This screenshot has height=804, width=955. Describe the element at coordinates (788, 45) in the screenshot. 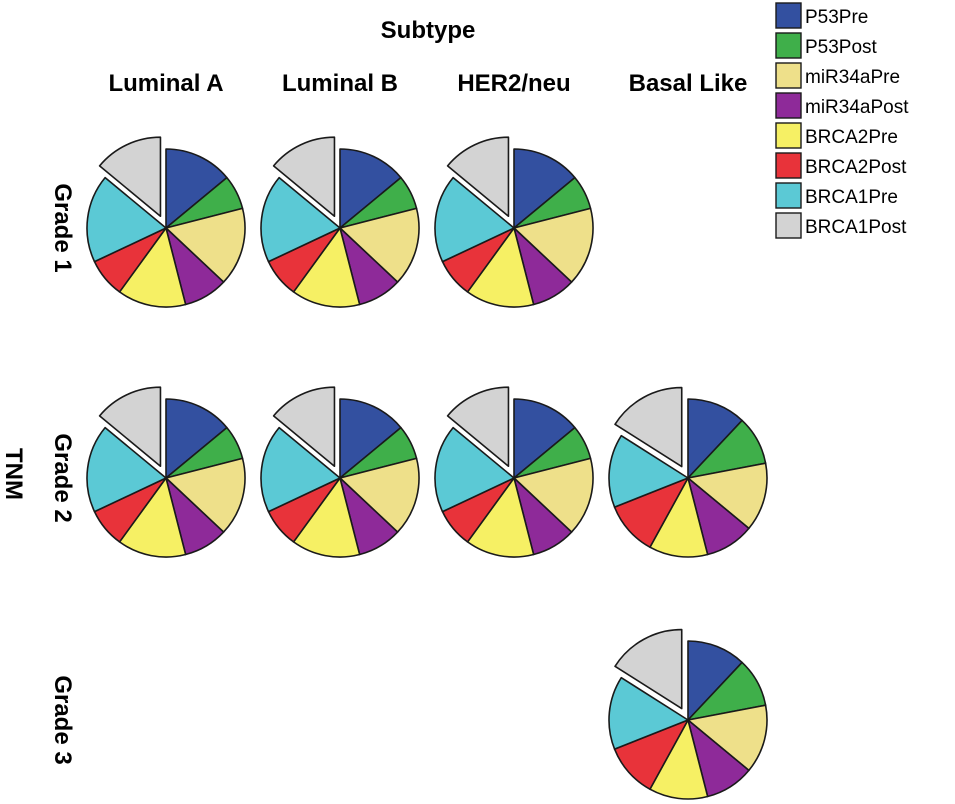

I see `legend-swatch-p53post` at that location.